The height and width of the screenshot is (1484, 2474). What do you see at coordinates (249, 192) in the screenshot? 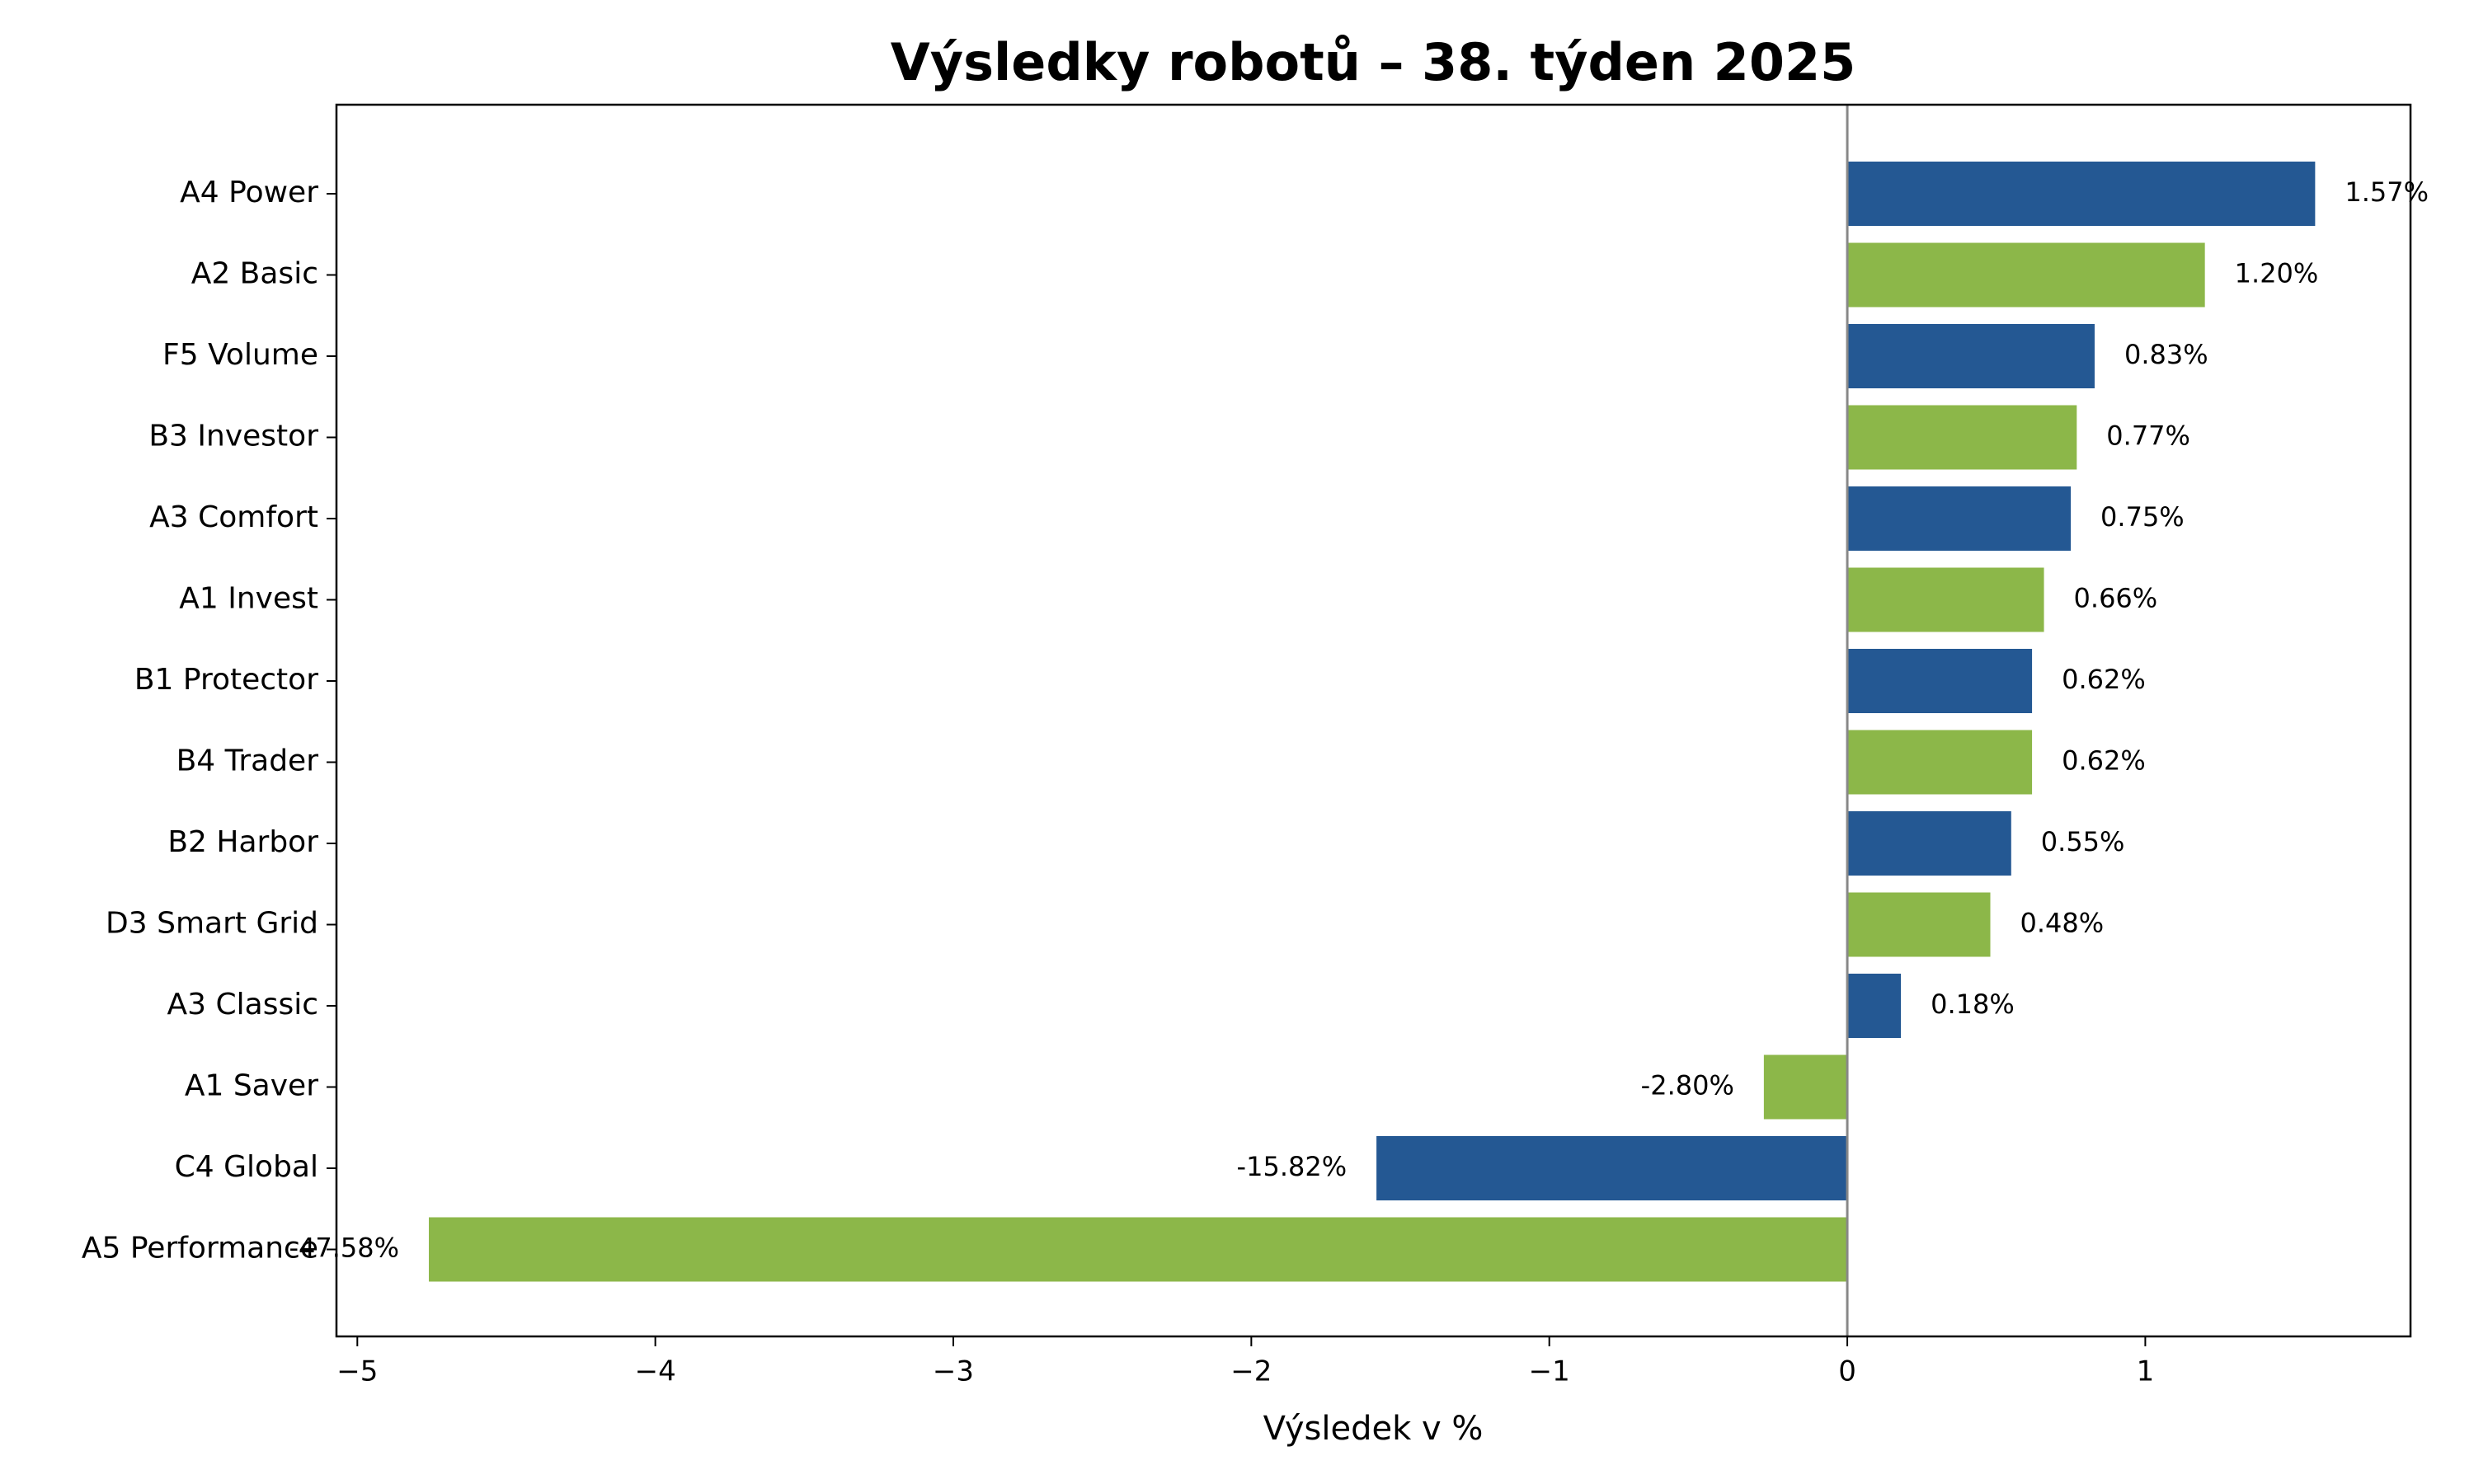
I see `y-tick-label: A4 Power` at bounding box center [249, 192].